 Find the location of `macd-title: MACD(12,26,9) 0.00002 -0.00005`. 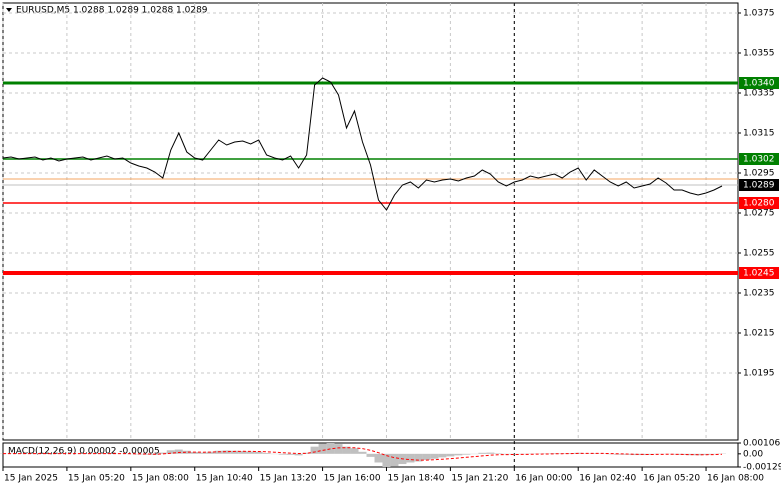

macd-title: MACD(12,26,9) 0.00002 -0.00005 is located at coordinates (84, 452).